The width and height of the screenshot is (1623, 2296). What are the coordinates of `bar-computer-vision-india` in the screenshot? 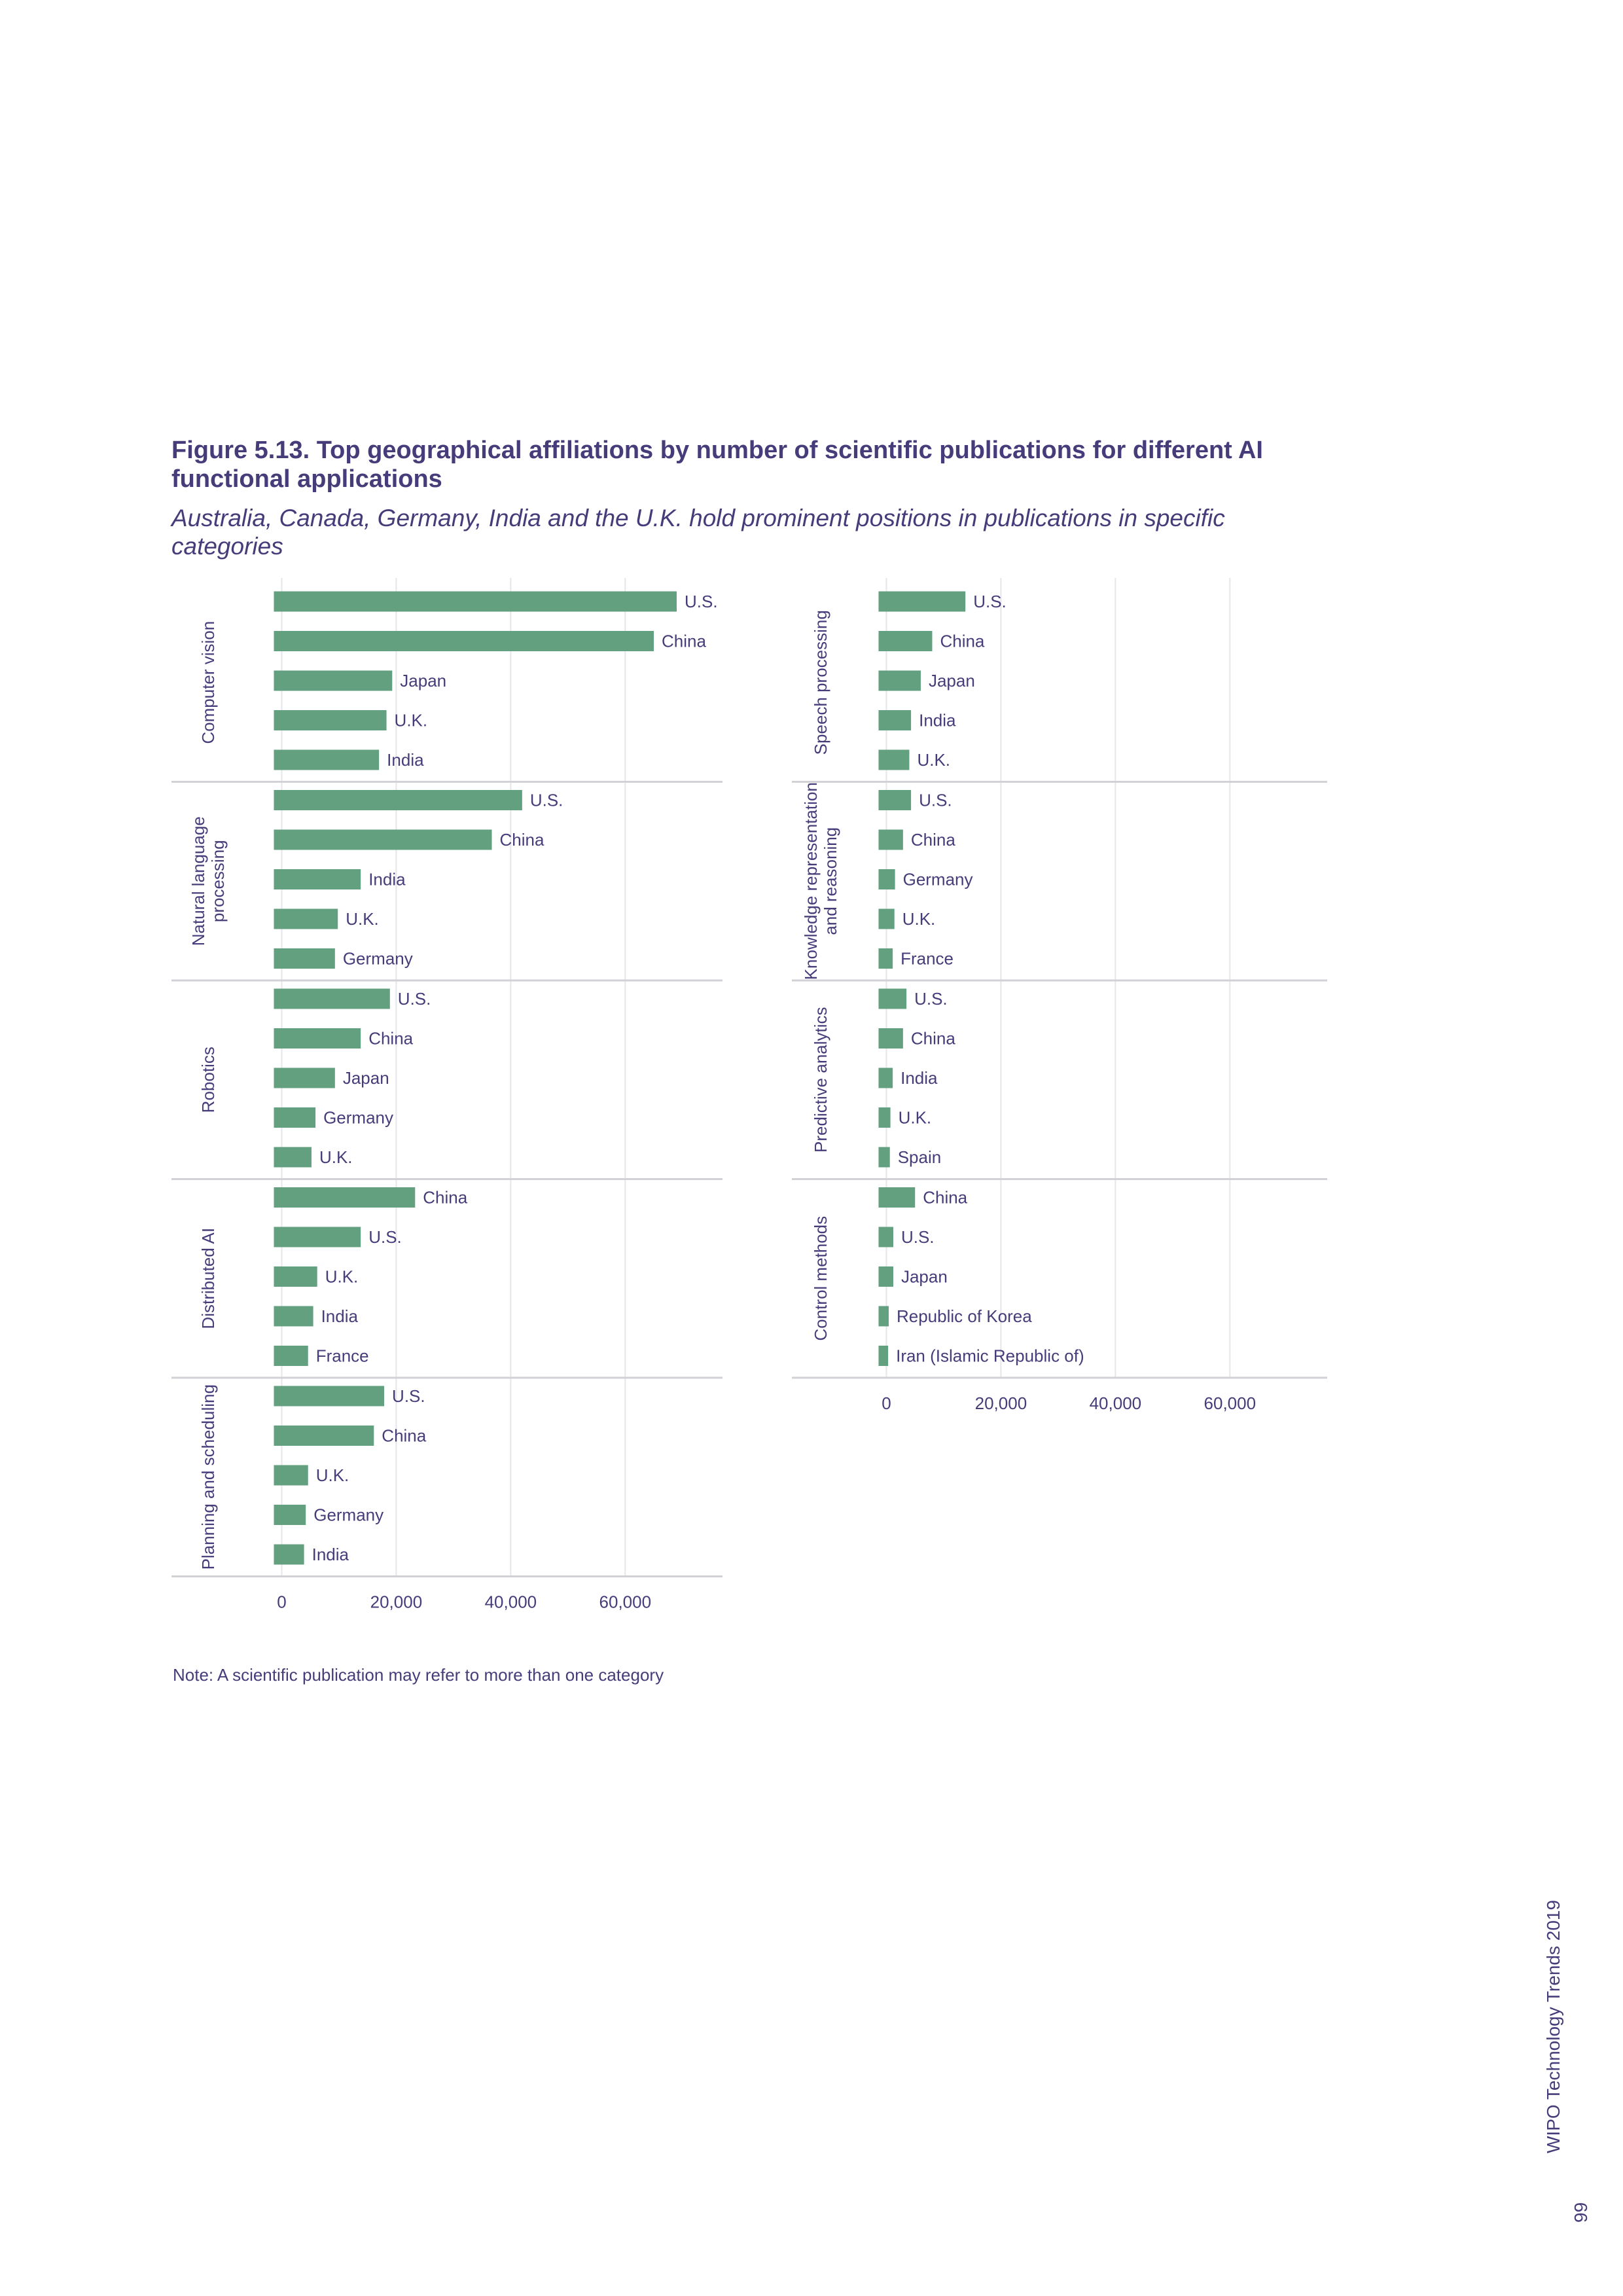 It's located at (327, 759).